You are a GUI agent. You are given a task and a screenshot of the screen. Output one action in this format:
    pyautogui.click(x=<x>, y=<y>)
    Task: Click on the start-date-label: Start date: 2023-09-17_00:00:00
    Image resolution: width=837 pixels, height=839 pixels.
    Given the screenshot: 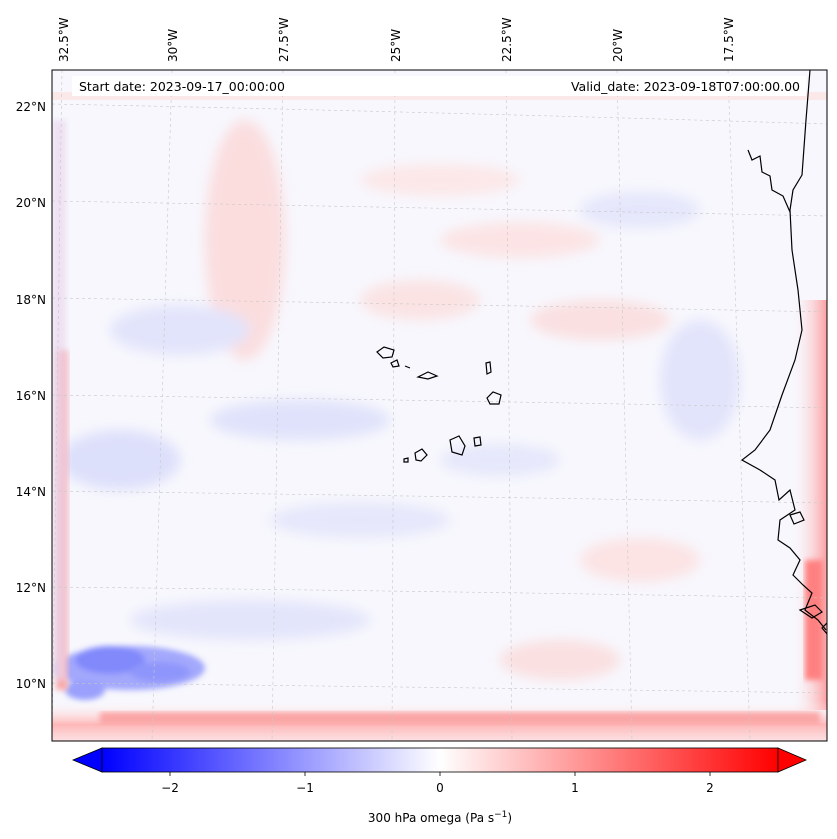 What is the action you would take?
    pyautogui.click(x=182, y=86)
    